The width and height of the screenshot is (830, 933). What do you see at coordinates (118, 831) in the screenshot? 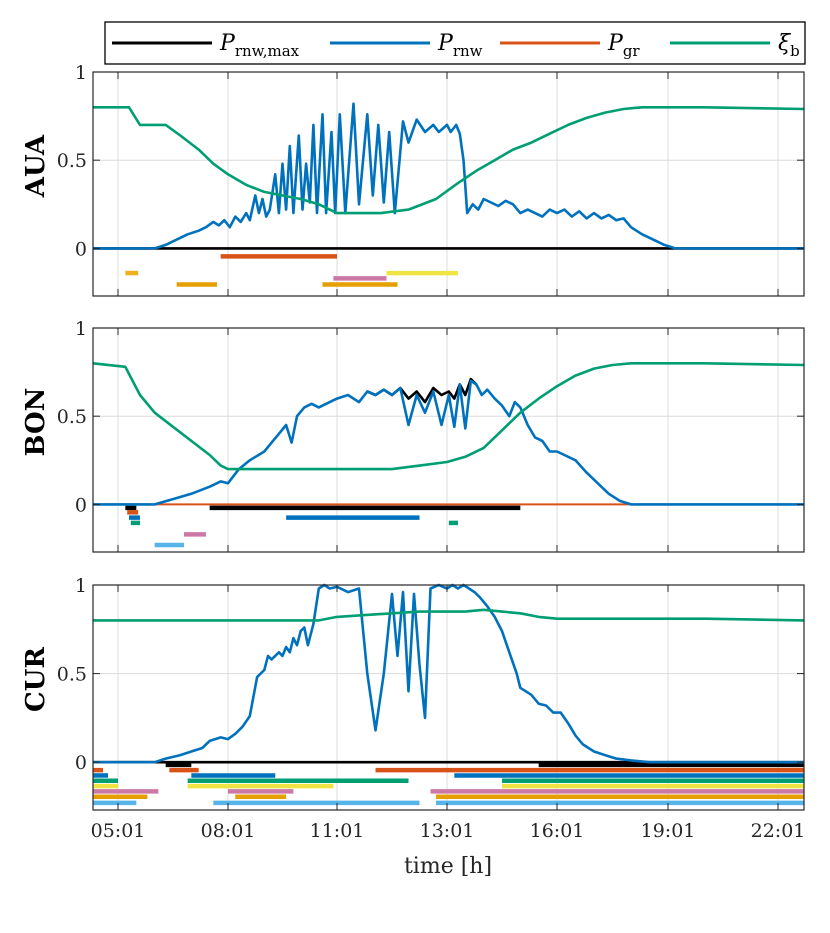
I see `x-tick-label: 05:01` at bounding box center [118, 831].